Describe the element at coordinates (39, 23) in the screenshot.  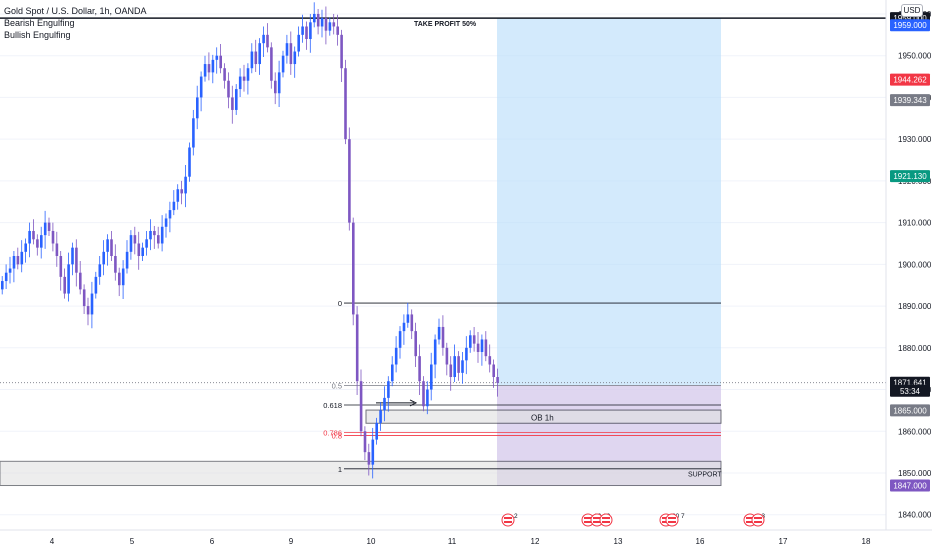
I see `indicator-bearish-engulfing: Bearish Engulfing` at that location.